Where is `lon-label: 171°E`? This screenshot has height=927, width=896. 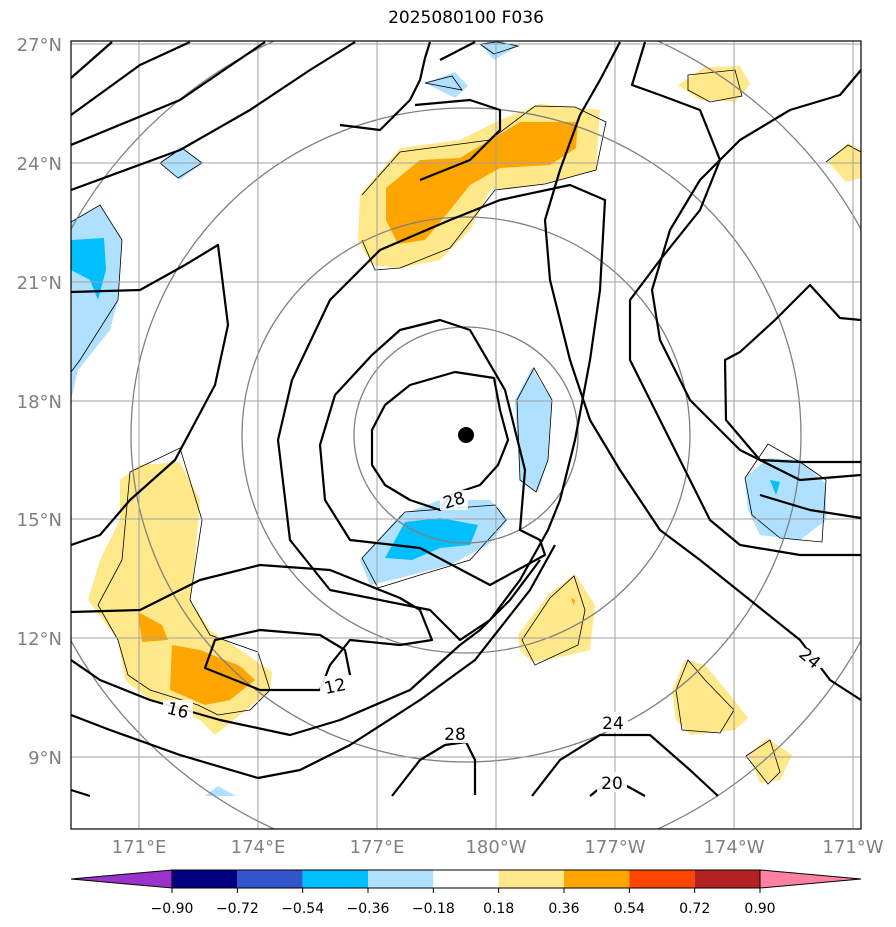 lon-label: 171°E is located at coordinates (139, 847).